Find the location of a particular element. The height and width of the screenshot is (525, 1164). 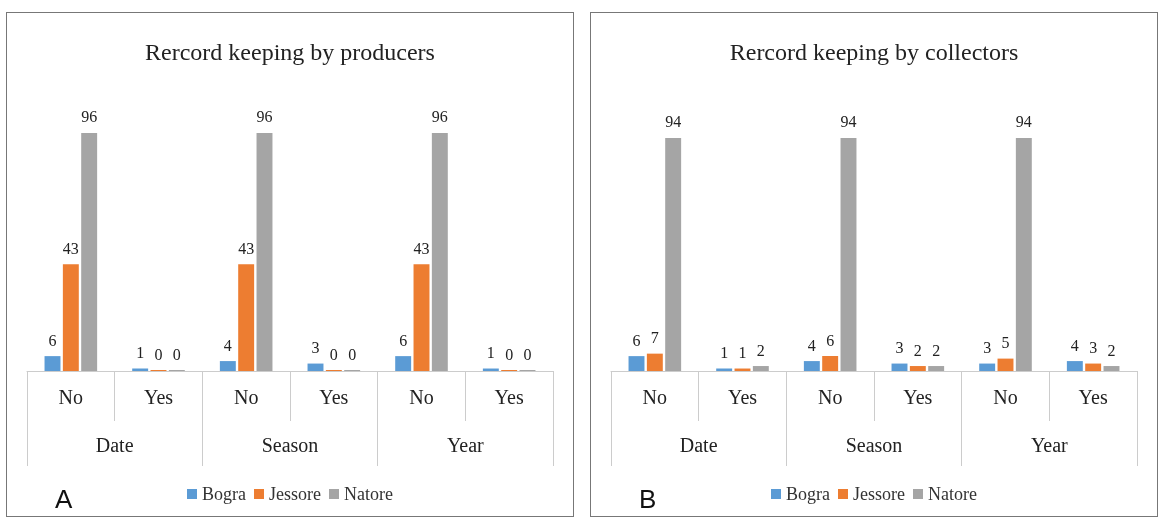

text: B is located at coordinates (648, 499).